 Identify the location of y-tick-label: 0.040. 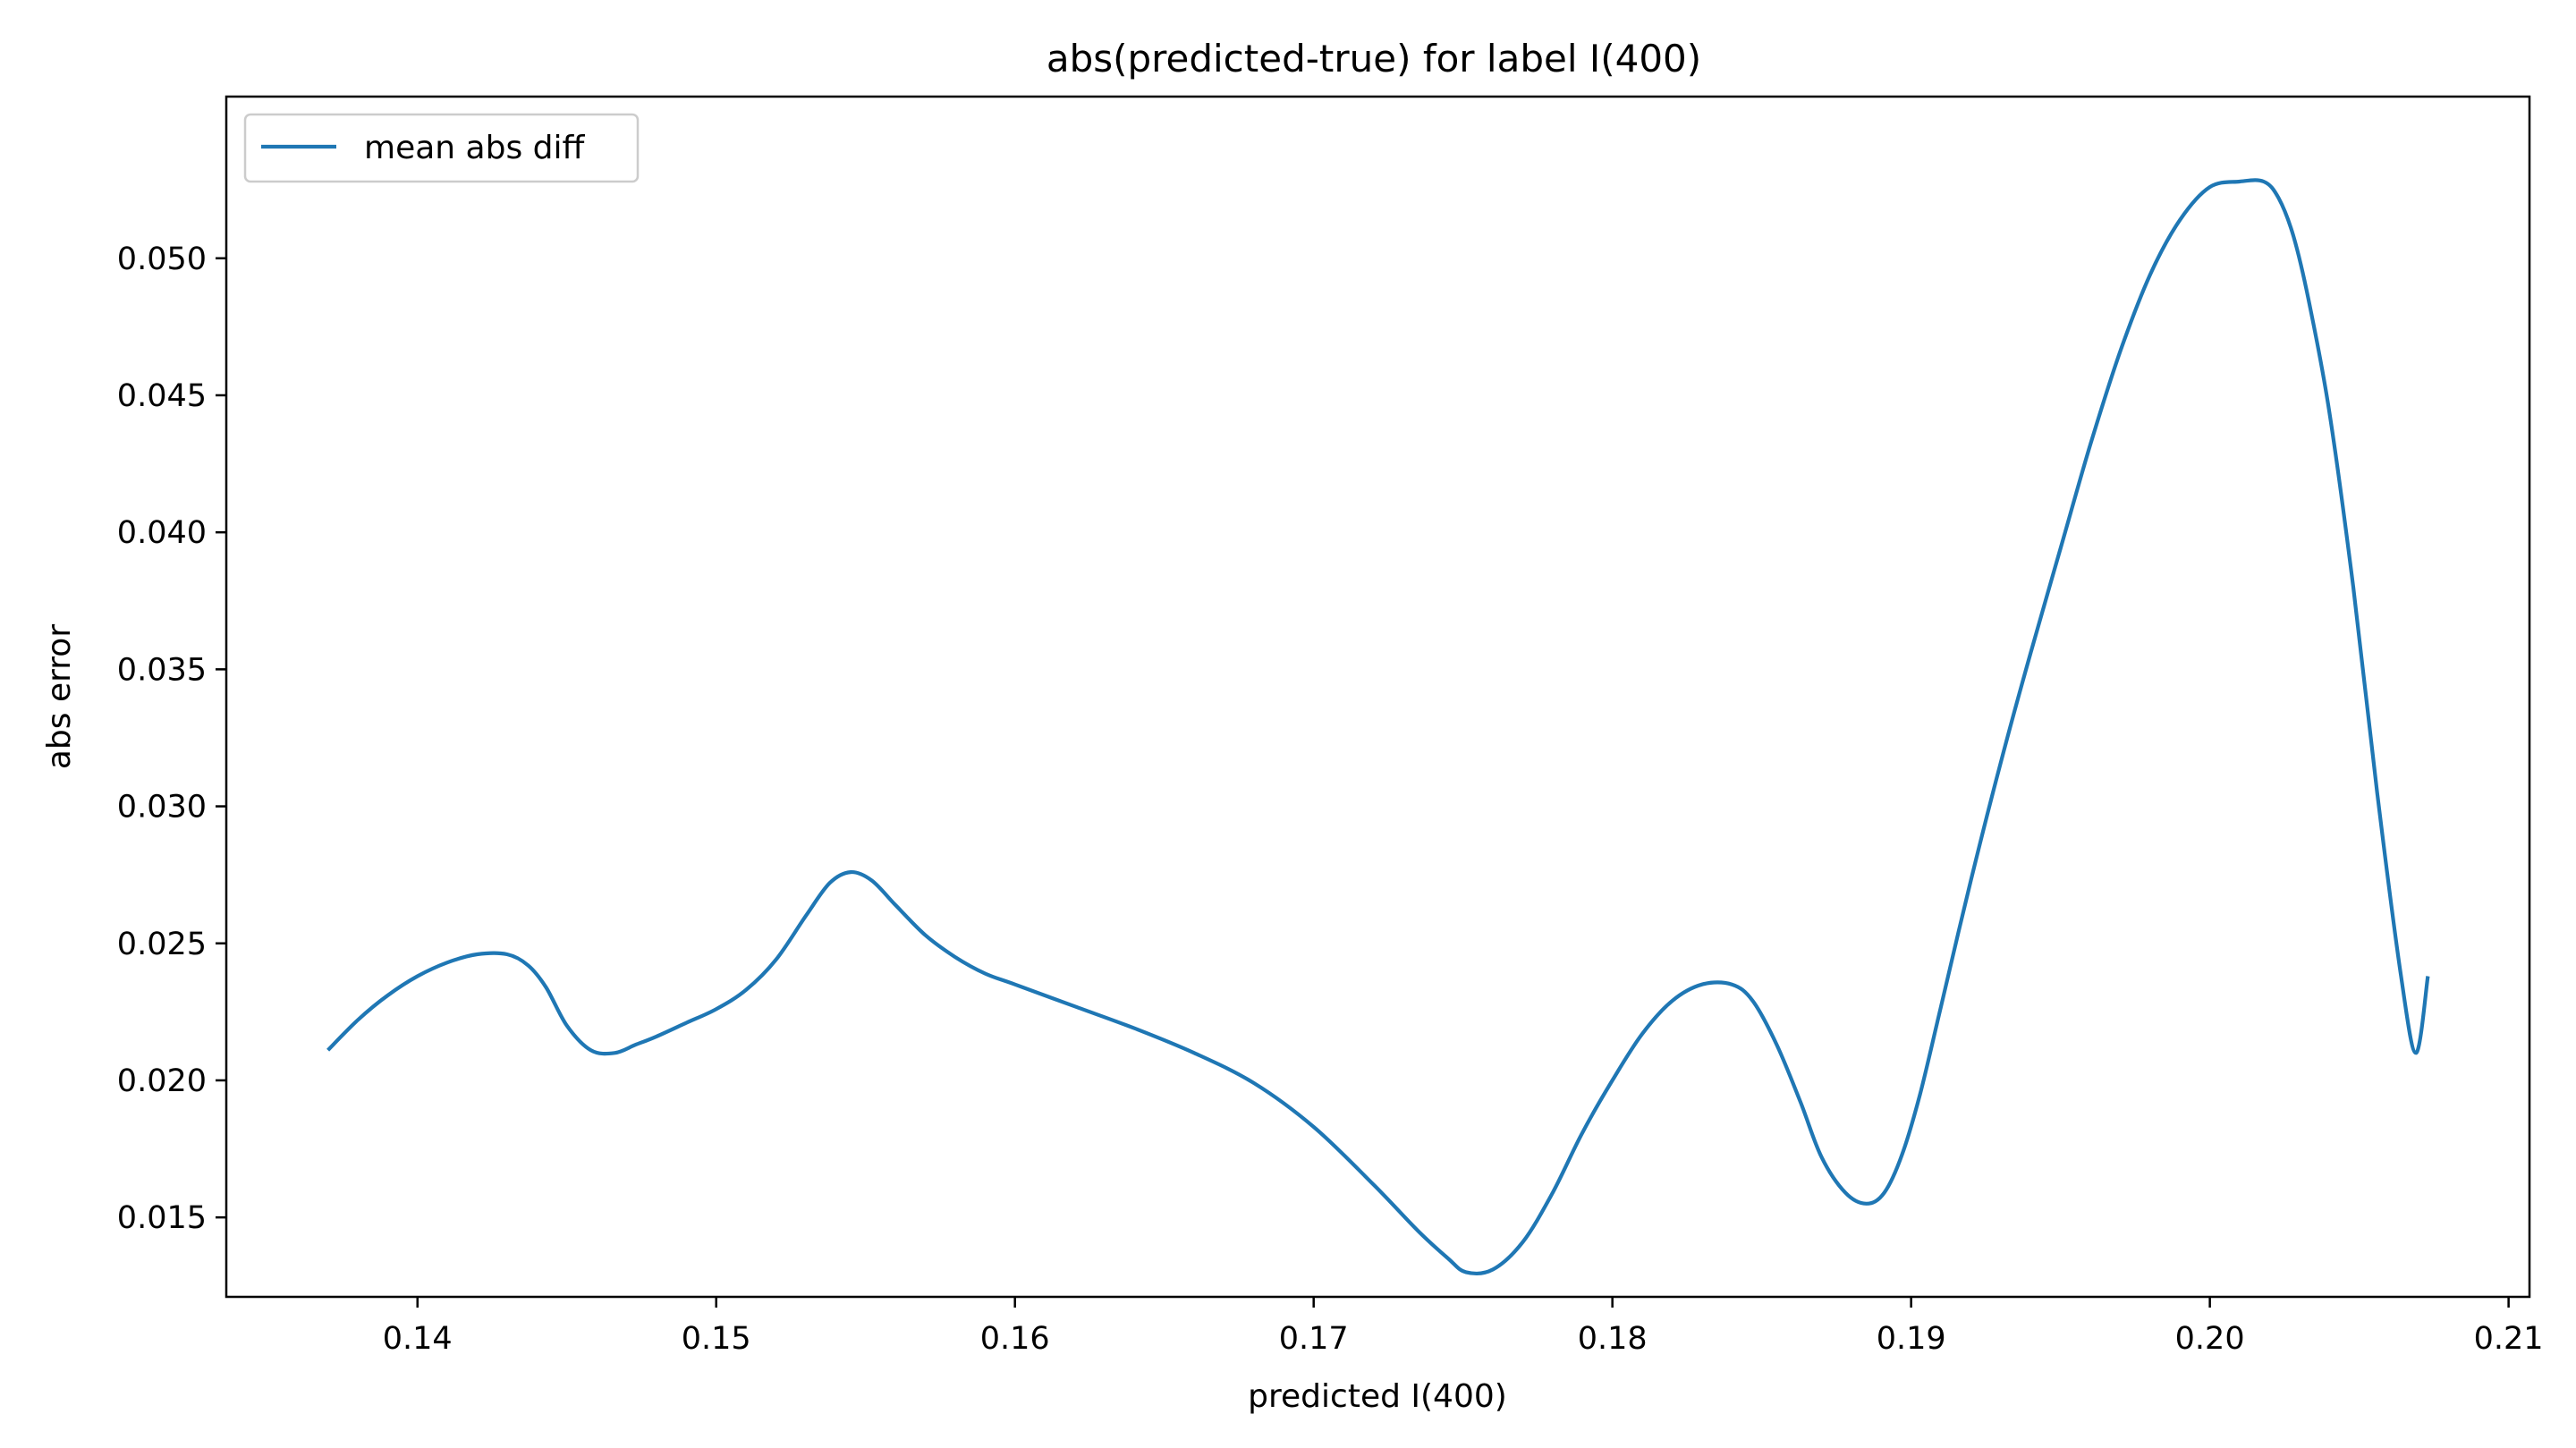
(162, 533).